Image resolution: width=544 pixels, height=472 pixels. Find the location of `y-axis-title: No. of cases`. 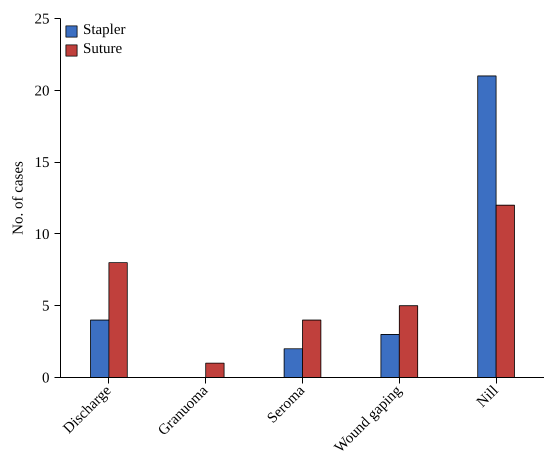

y-axis-title: No. of cases is located at coordinates (18, 197).